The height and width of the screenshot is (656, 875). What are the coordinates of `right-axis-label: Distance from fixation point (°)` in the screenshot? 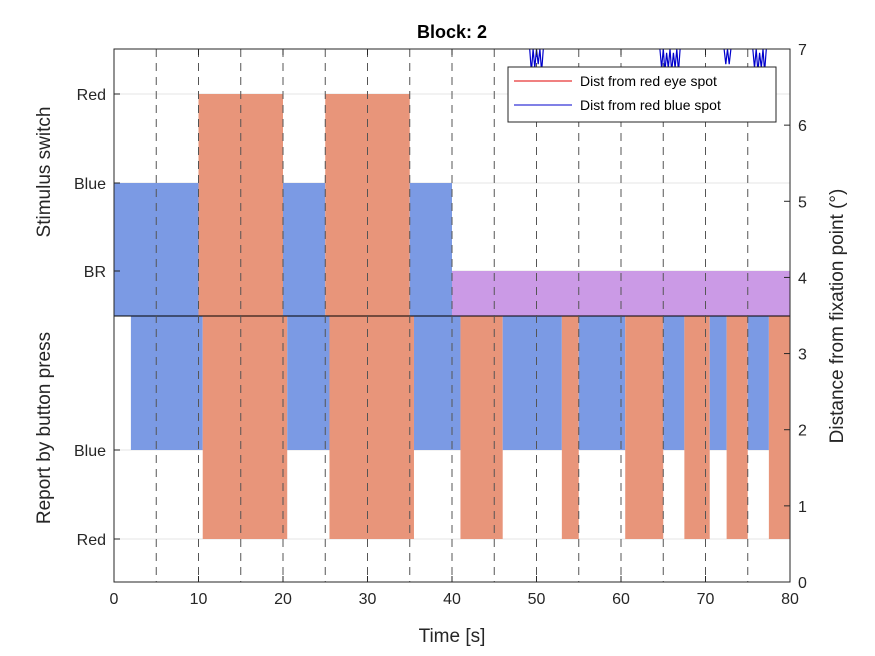 It's located at (837, 316).